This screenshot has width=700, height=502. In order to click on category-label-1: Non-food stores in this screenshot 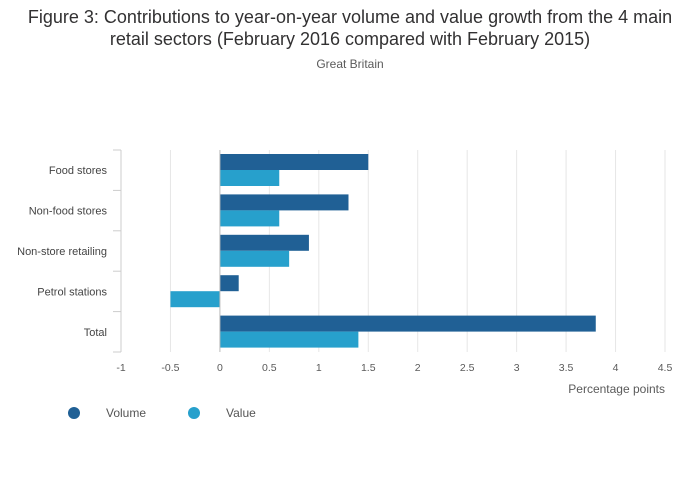, I will do `click(68, 212)`.